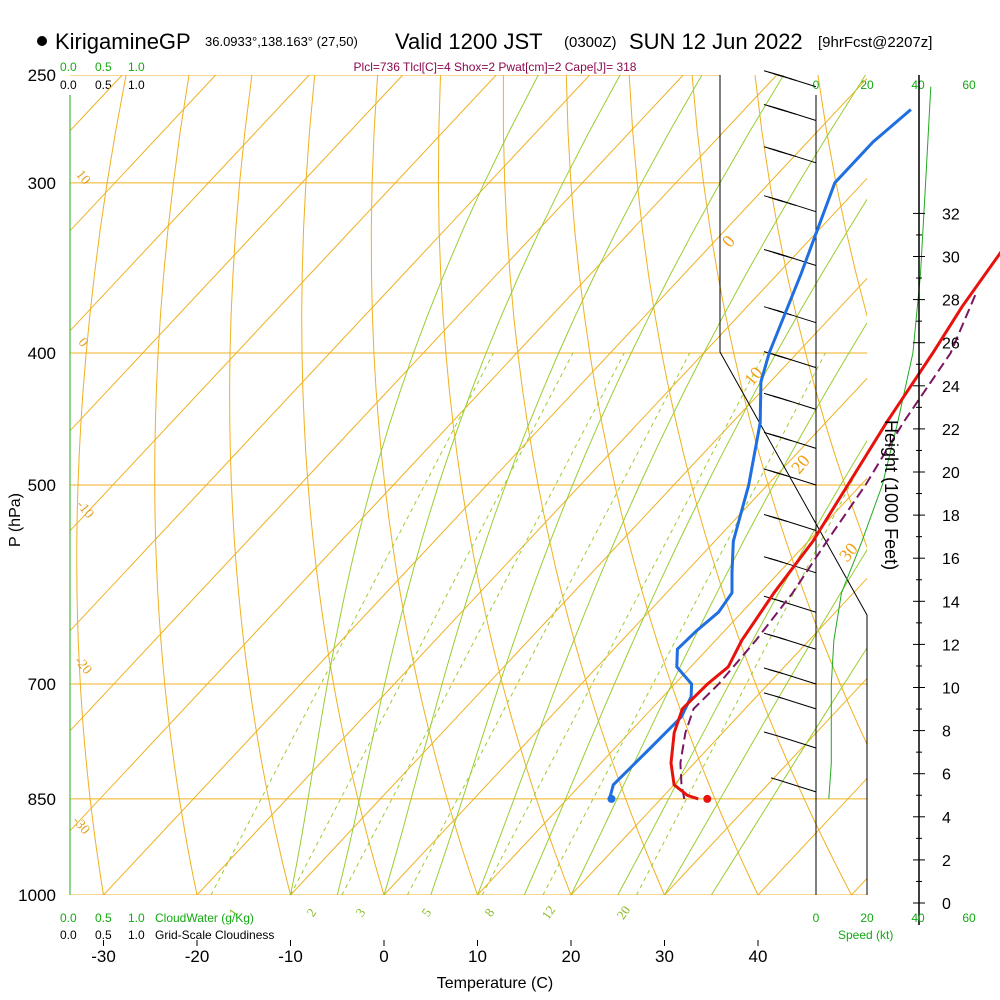 Image resolution: width=1000 pixels, height=1000 pixels. Describe the element at coordinates (136, 918) in the screenshot. I see `cloudwater-scale-bottom-1: 1.0` at that location.